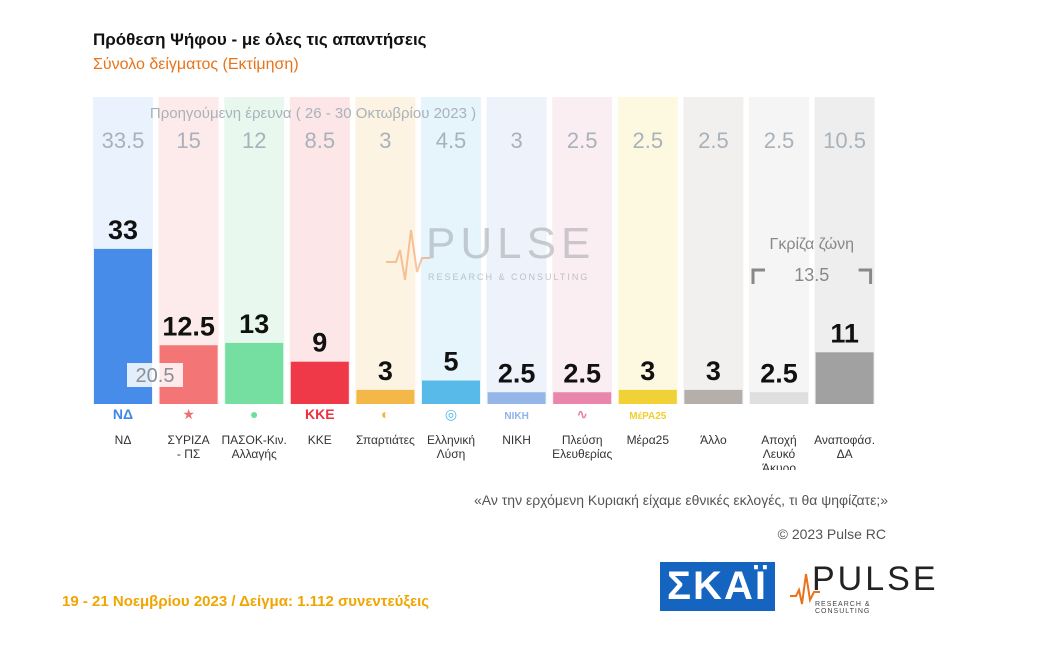  I want to click on watermark-tagline: RESEARCH & CONSULTING, so click(508, 277).